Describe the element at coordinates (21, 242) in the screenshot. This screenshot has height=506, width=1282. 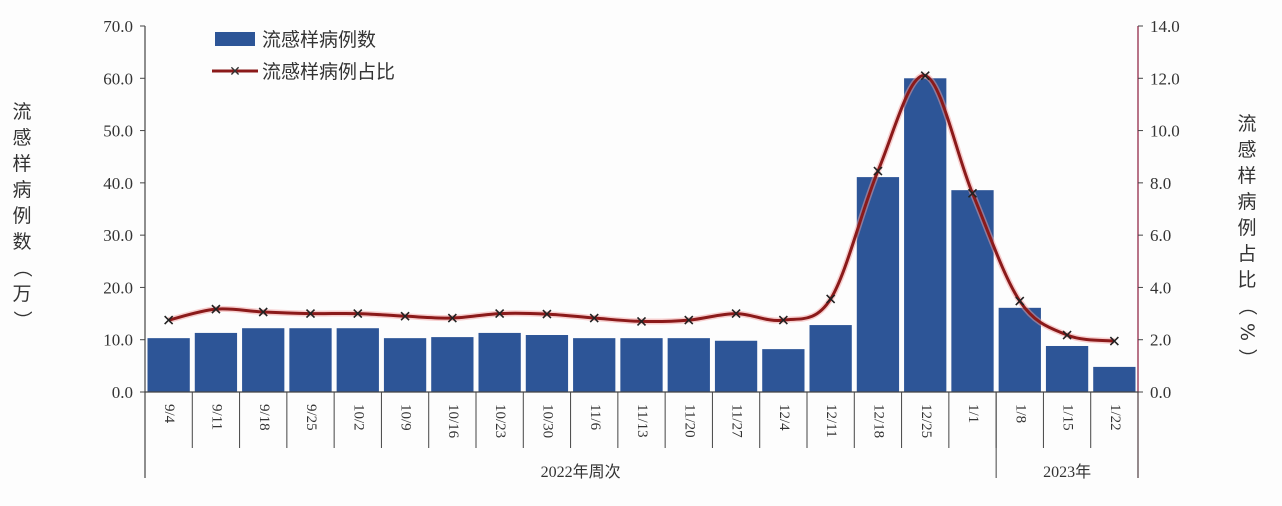
I see `y-axis-title-char: 数` at that location.